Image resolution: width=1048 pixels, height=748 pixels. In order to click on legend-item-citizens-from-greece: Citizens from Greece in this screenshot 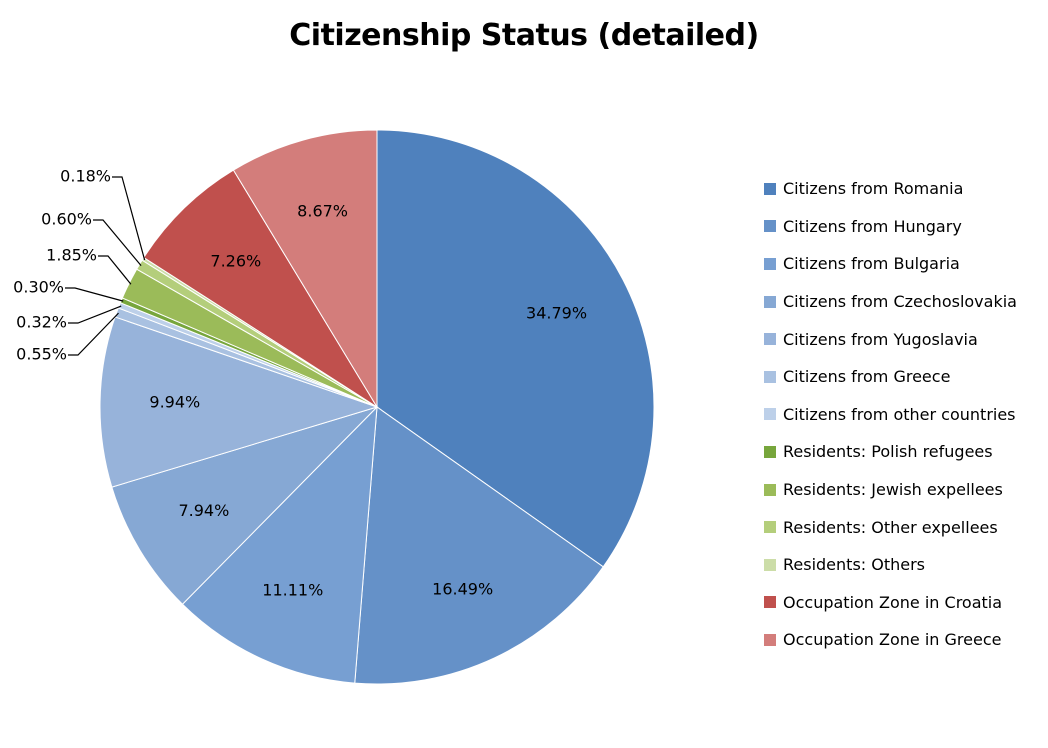, I will do `click(890, 377)`.